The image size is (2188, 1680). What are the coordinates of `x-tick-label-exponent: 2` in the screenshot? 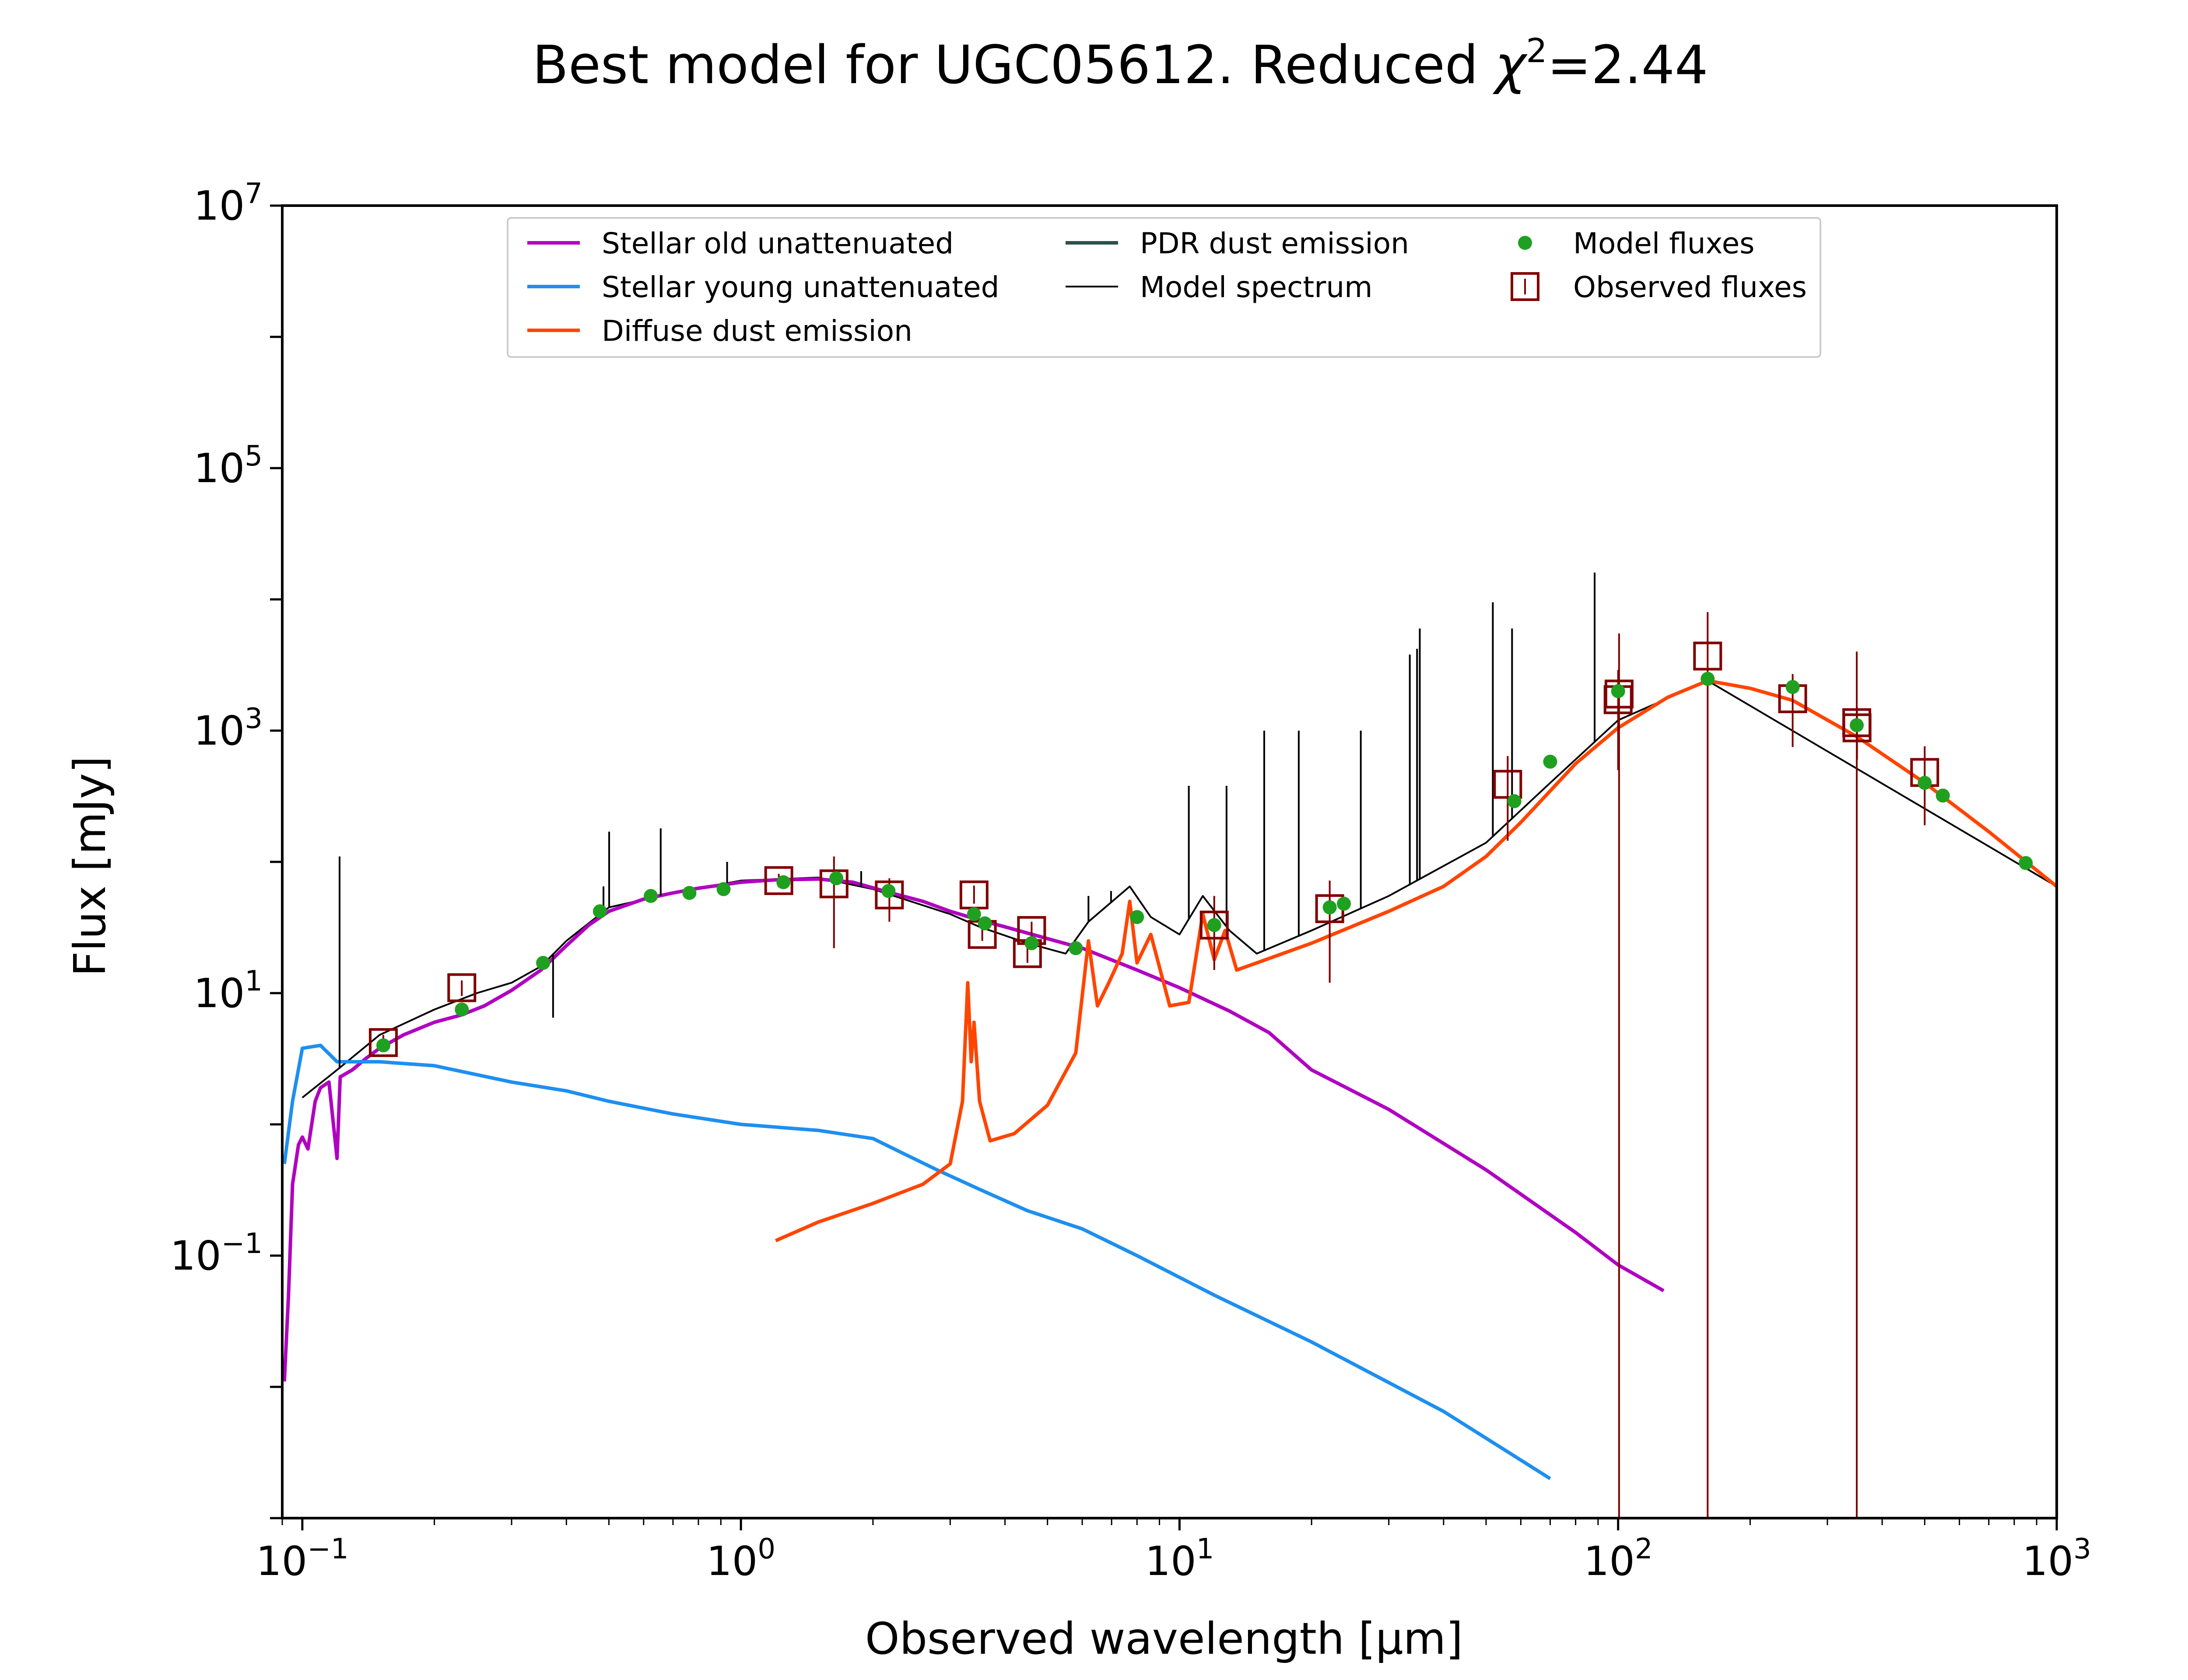 It's located at (1644, 1549).